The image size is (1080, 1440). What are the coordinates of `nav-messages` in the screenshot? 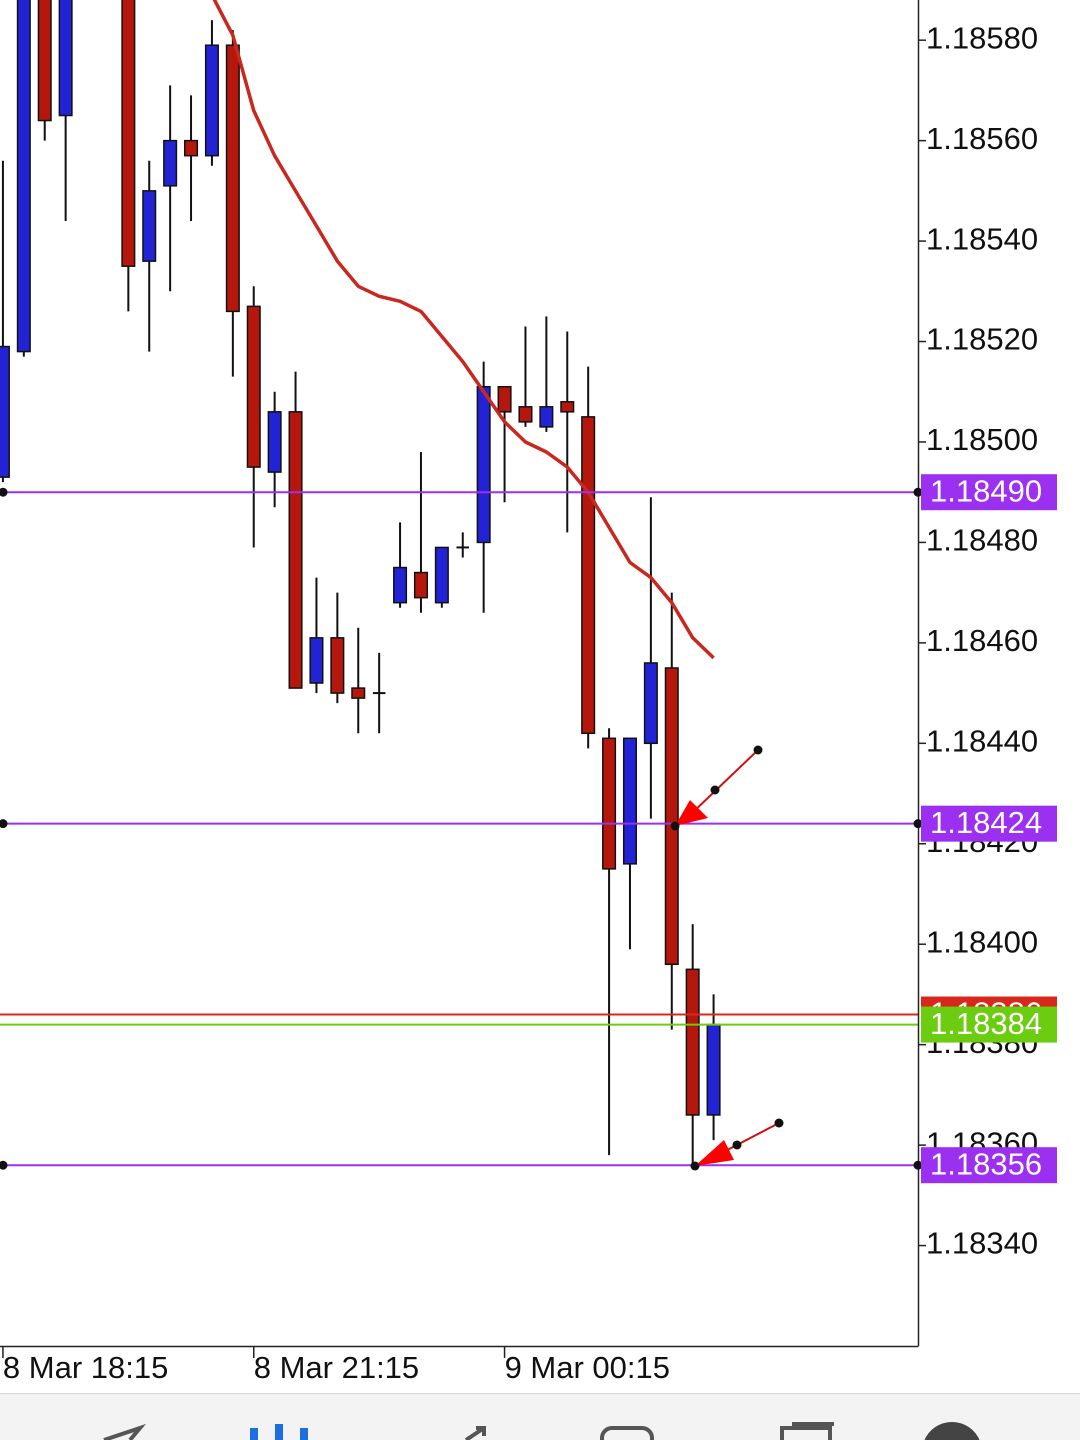 It's located at (807, 1431).